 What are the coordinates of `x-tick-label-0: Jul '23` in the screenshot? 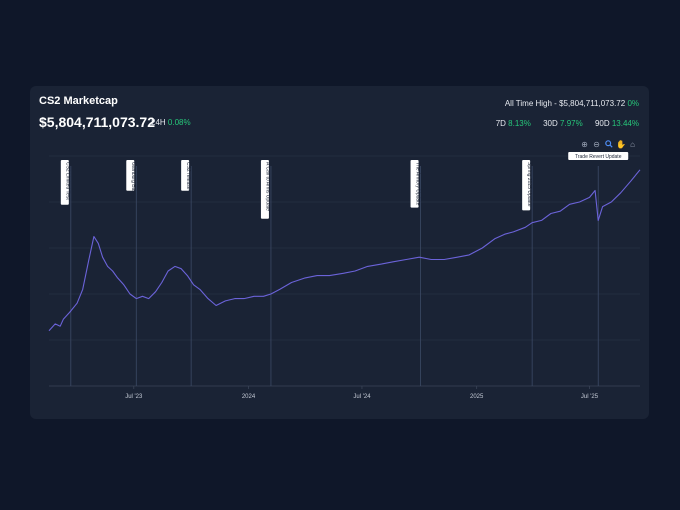 It's located at (134, 397).